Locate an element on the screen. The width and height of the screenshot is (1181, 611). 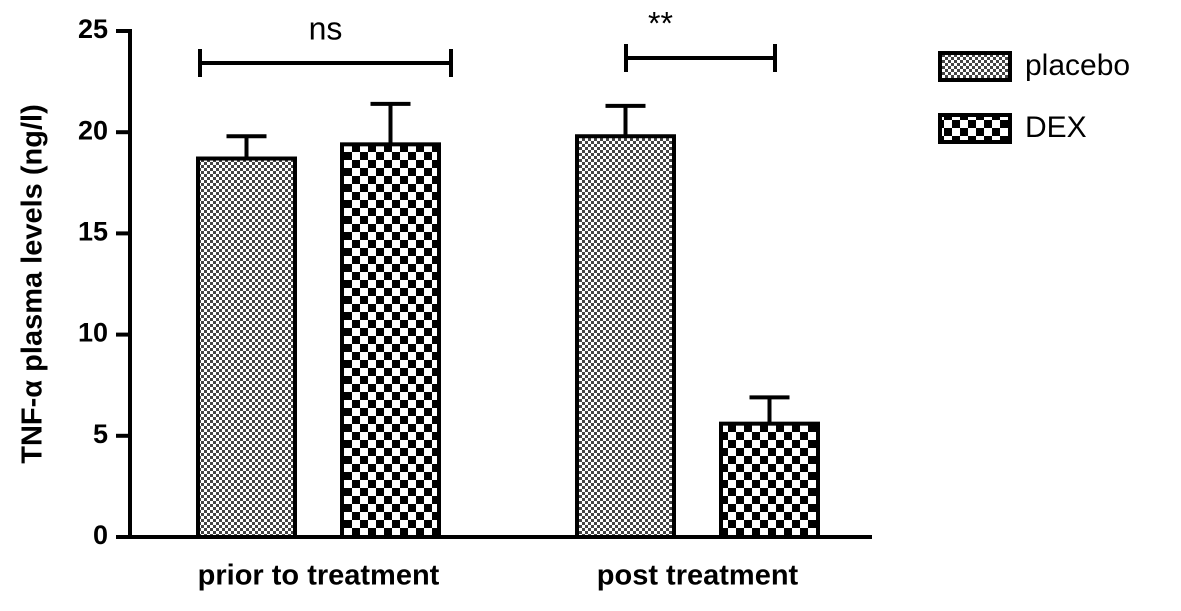
x-tick-label: prior to treatment is located at coordinates (319, 576).